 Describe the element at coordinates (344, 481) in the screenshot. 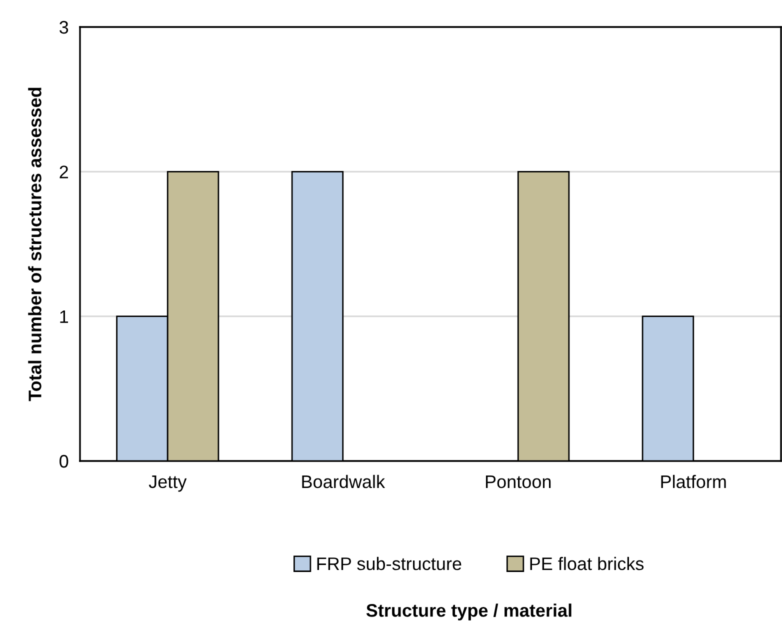

I see `x-tick-label: Boardwalk` at that location.